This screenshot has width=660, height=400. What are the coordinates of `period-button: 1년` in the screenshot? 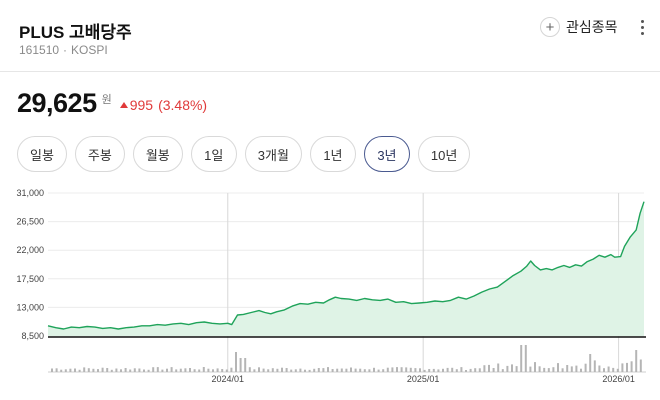 It's located at (332, 154).